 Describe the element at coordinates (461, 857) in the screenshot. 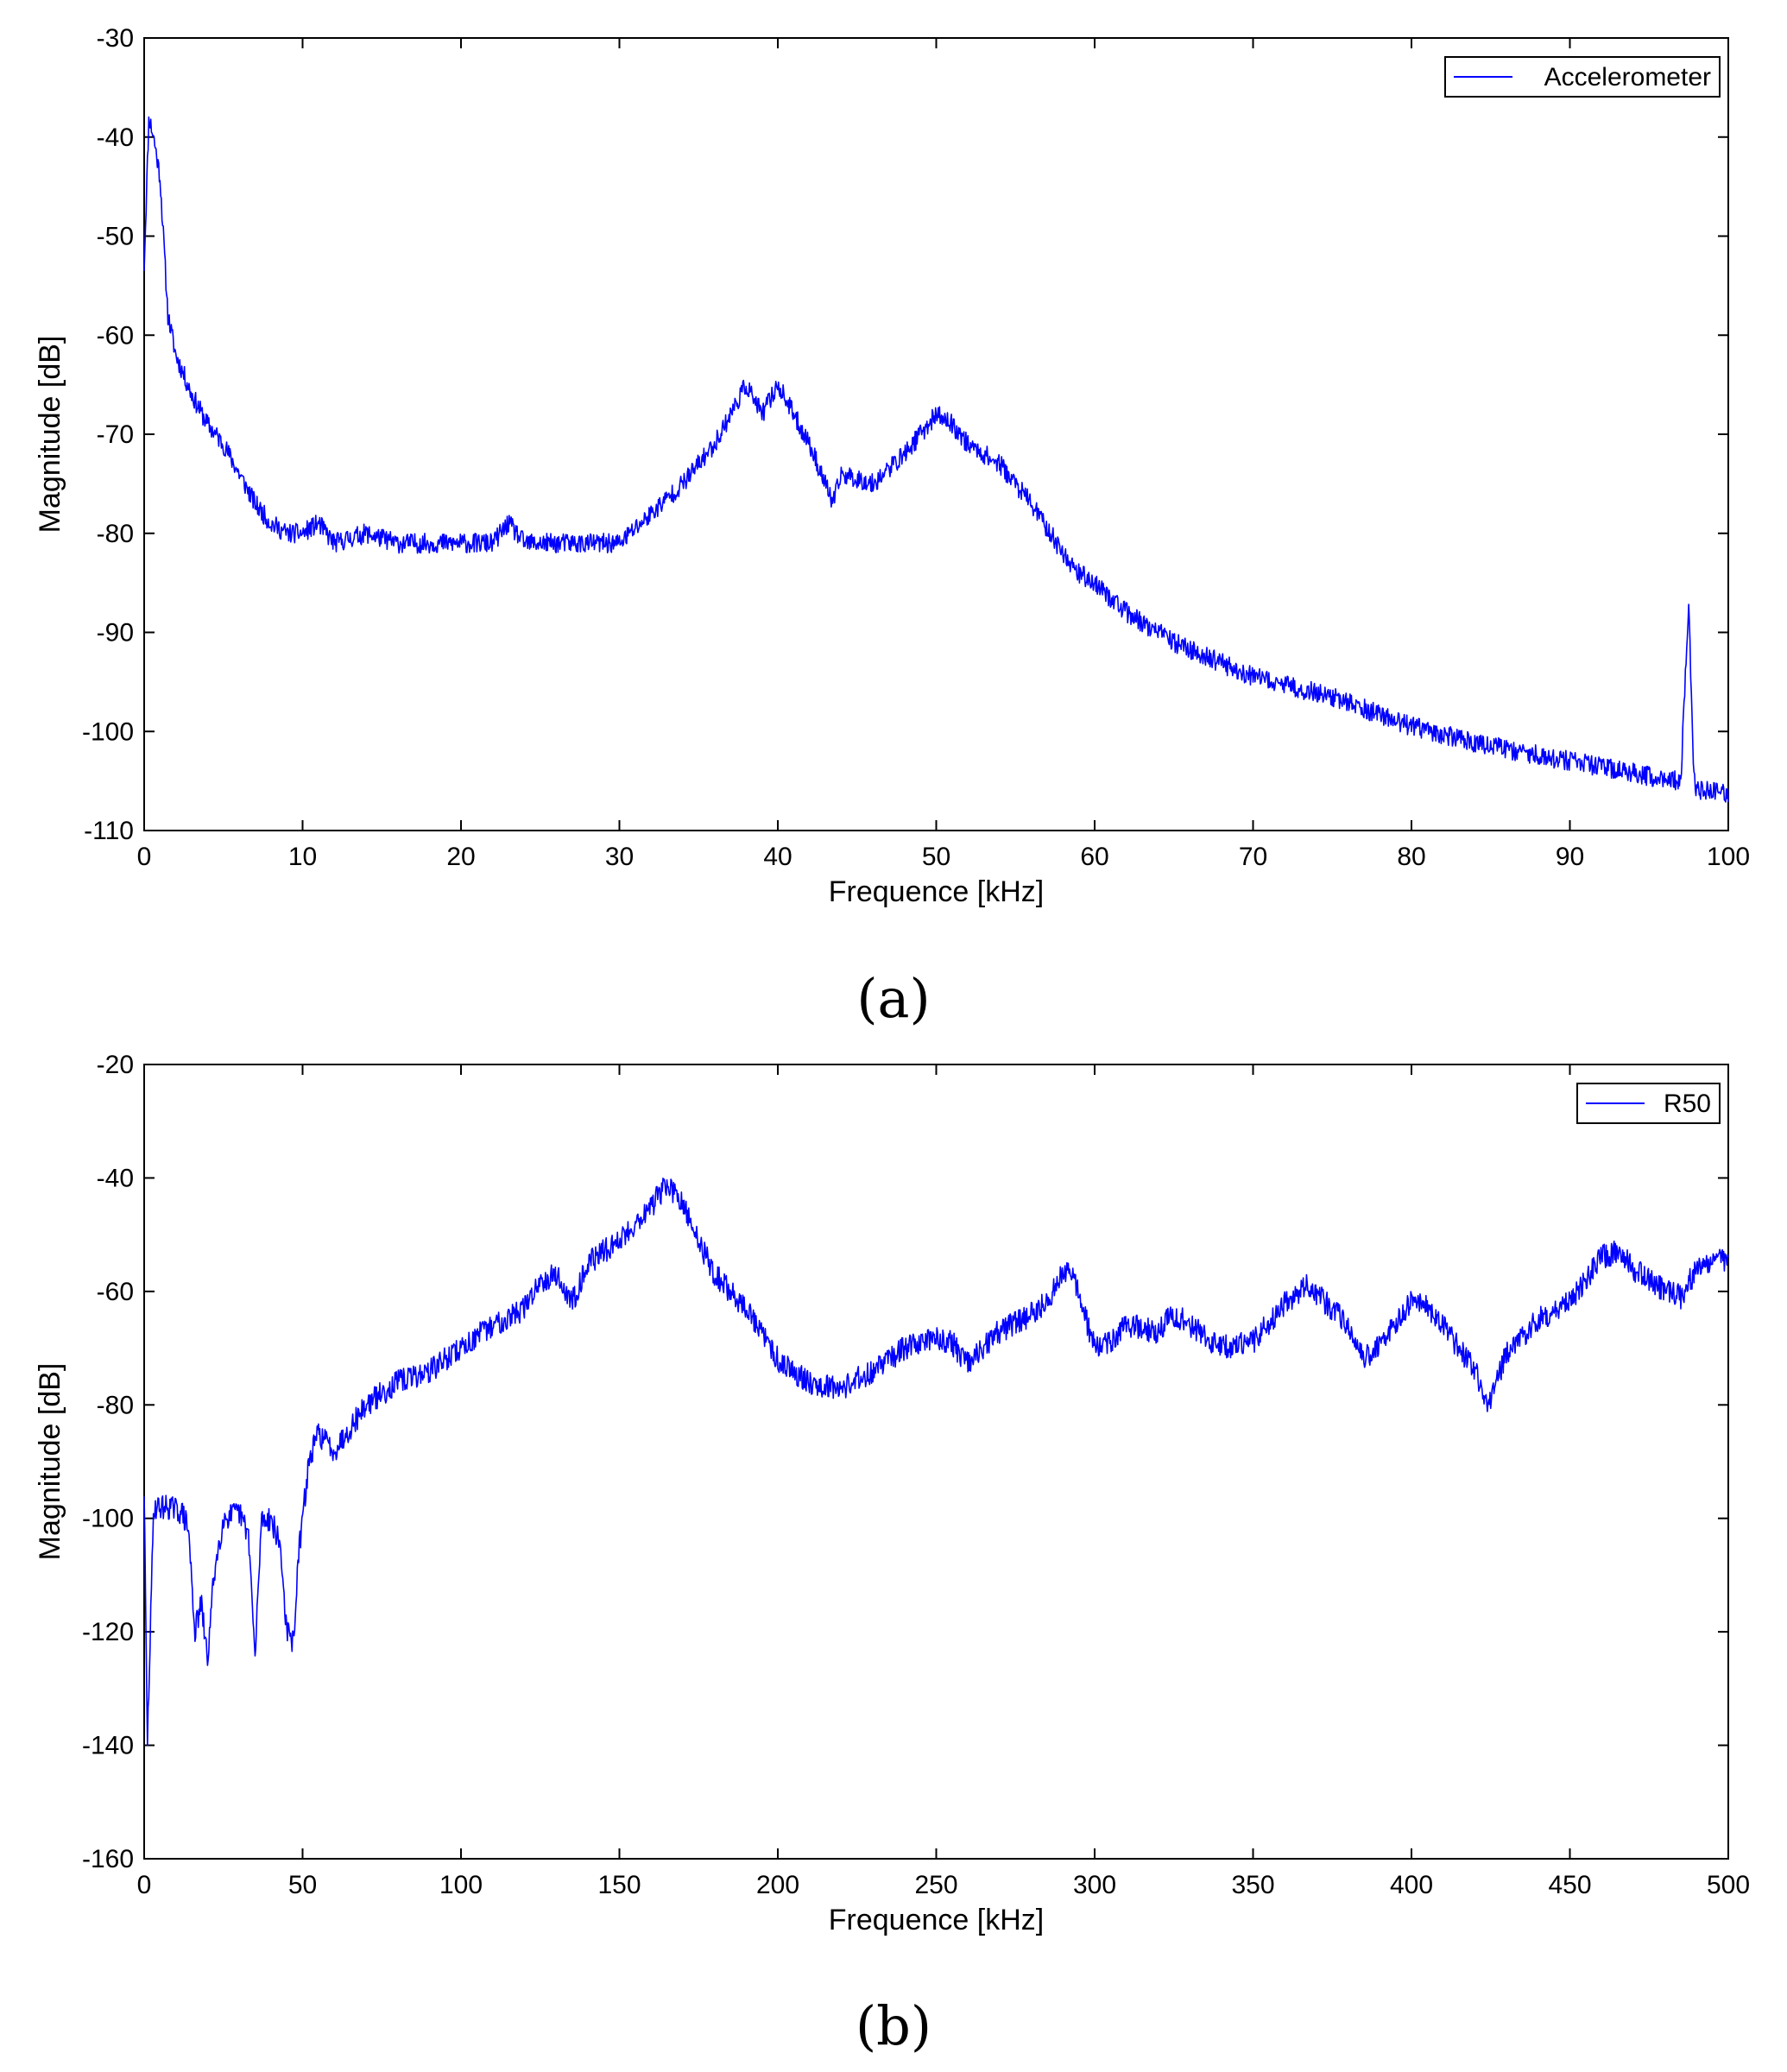

I see `x-tick-label: 20` at that location.